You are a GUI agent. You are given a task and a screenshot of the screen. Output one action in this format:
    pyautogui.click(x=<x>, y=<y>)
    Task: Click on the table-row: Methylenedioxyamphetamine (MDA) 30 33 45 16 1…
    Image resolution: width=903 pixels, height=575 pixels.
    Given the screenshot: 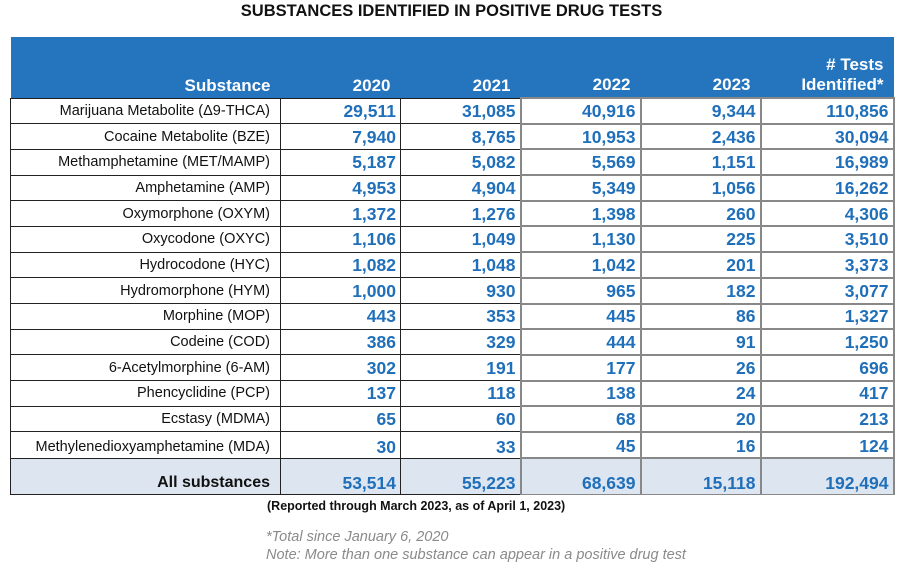 What is the action you would take?
    pyautogui.click(x=452, y=444)
    